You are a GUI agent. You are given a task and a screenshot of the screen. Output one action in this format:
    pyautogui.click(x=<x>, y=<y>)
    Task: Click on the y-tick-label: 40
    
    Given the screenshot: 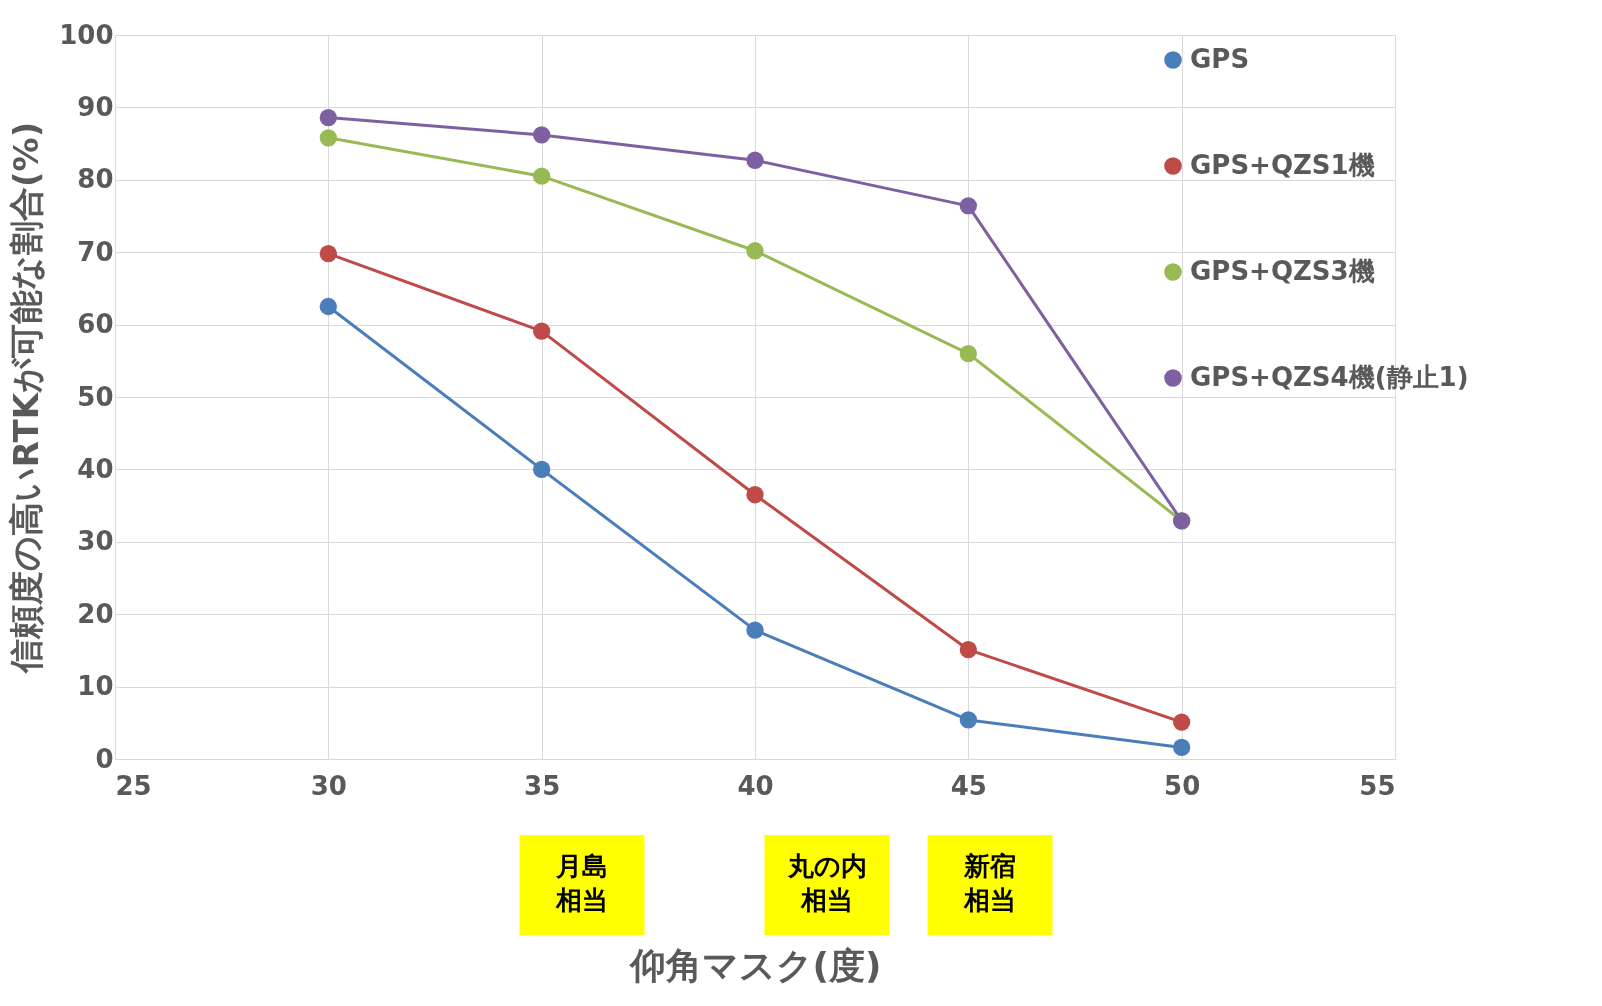 What is the action you would take?
    pyautogui.click(x=95, y=468)
    